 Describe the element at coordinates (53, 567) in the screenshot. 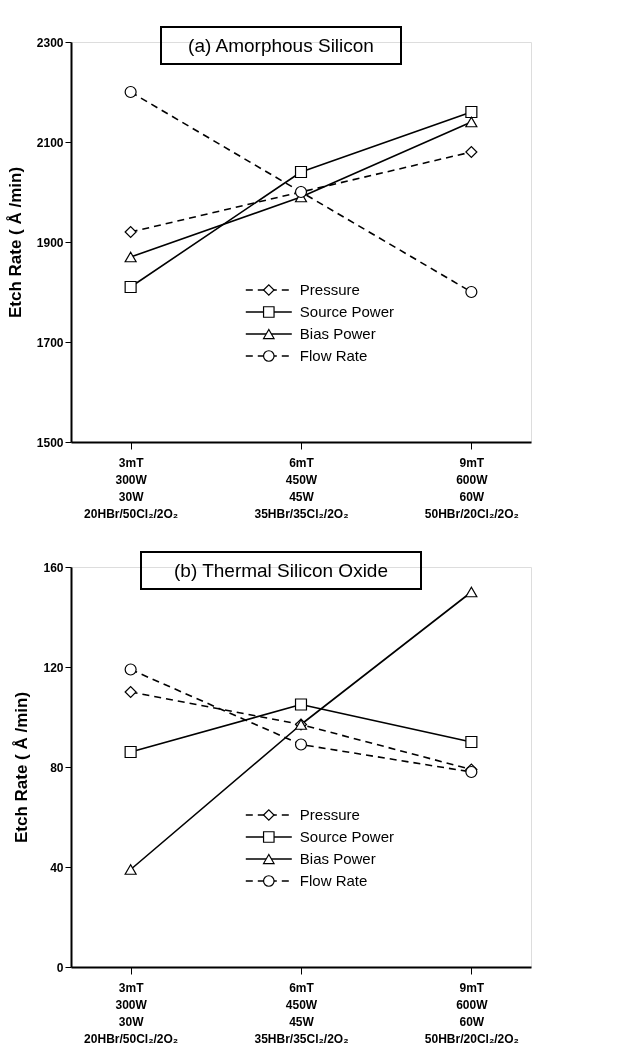

I see `y-tick-label: 160` at that location.